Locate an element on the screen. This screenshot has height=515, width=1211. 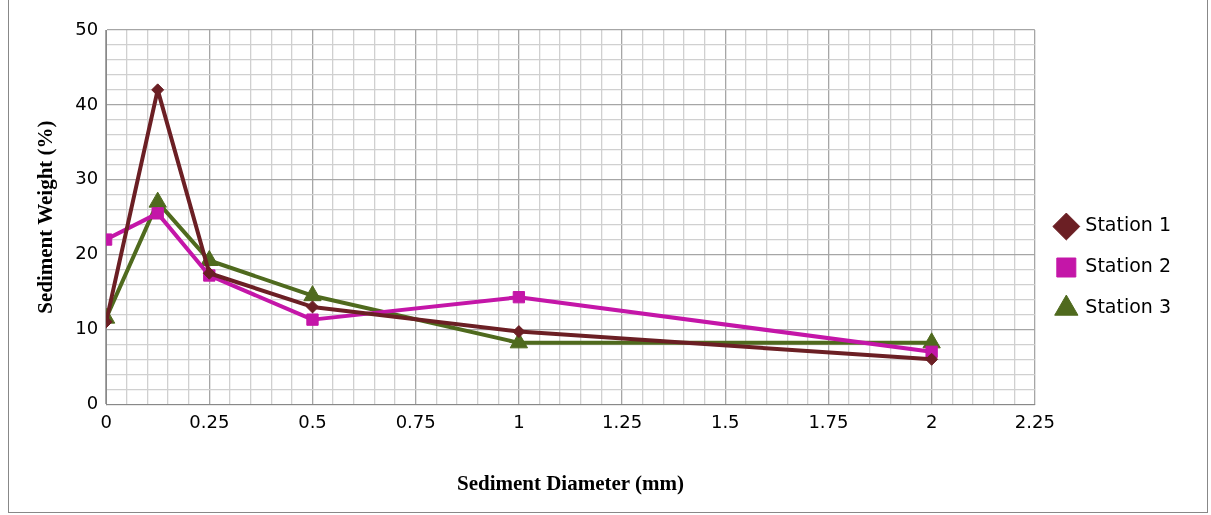
x-axis-title: Sediment Diameter (mm) is located at coordinates (570, 482).